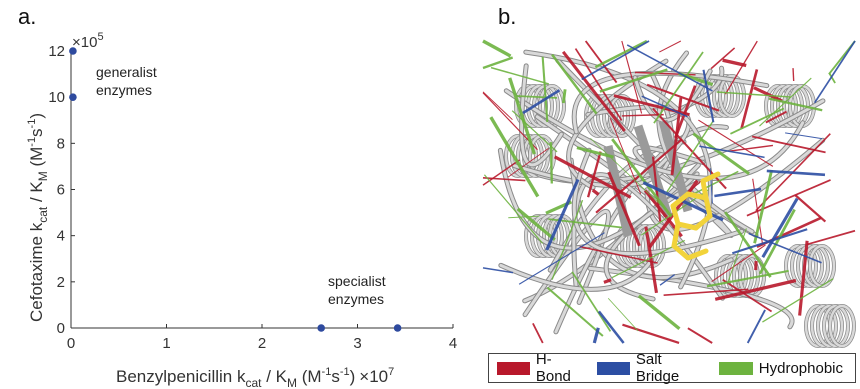 The height and width of the screenshot is (389, 860). I want to click on hydrophobic-swatch, so click(735, 368).